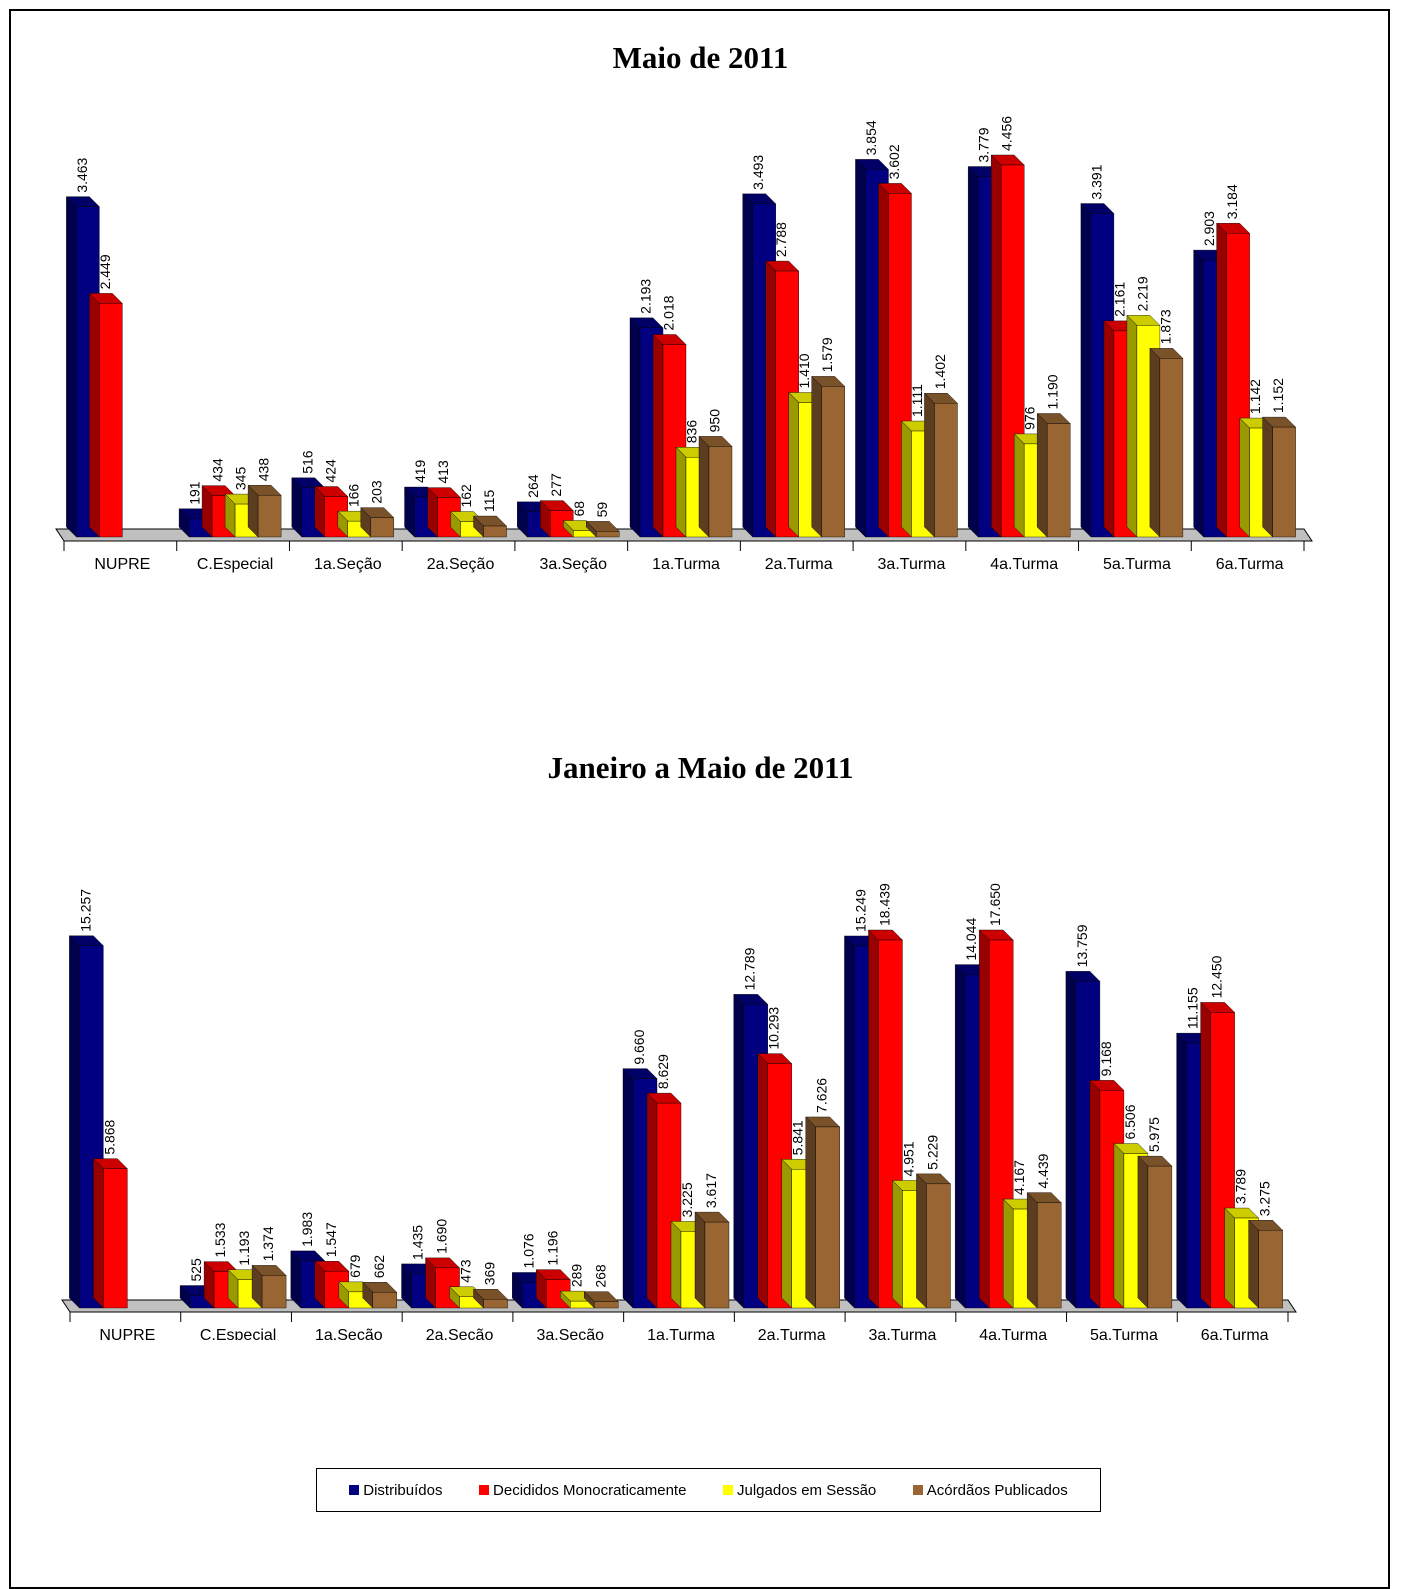  I want to click on data-label-distribuidos-6a-turma: 2.903, so click(1209, 228).